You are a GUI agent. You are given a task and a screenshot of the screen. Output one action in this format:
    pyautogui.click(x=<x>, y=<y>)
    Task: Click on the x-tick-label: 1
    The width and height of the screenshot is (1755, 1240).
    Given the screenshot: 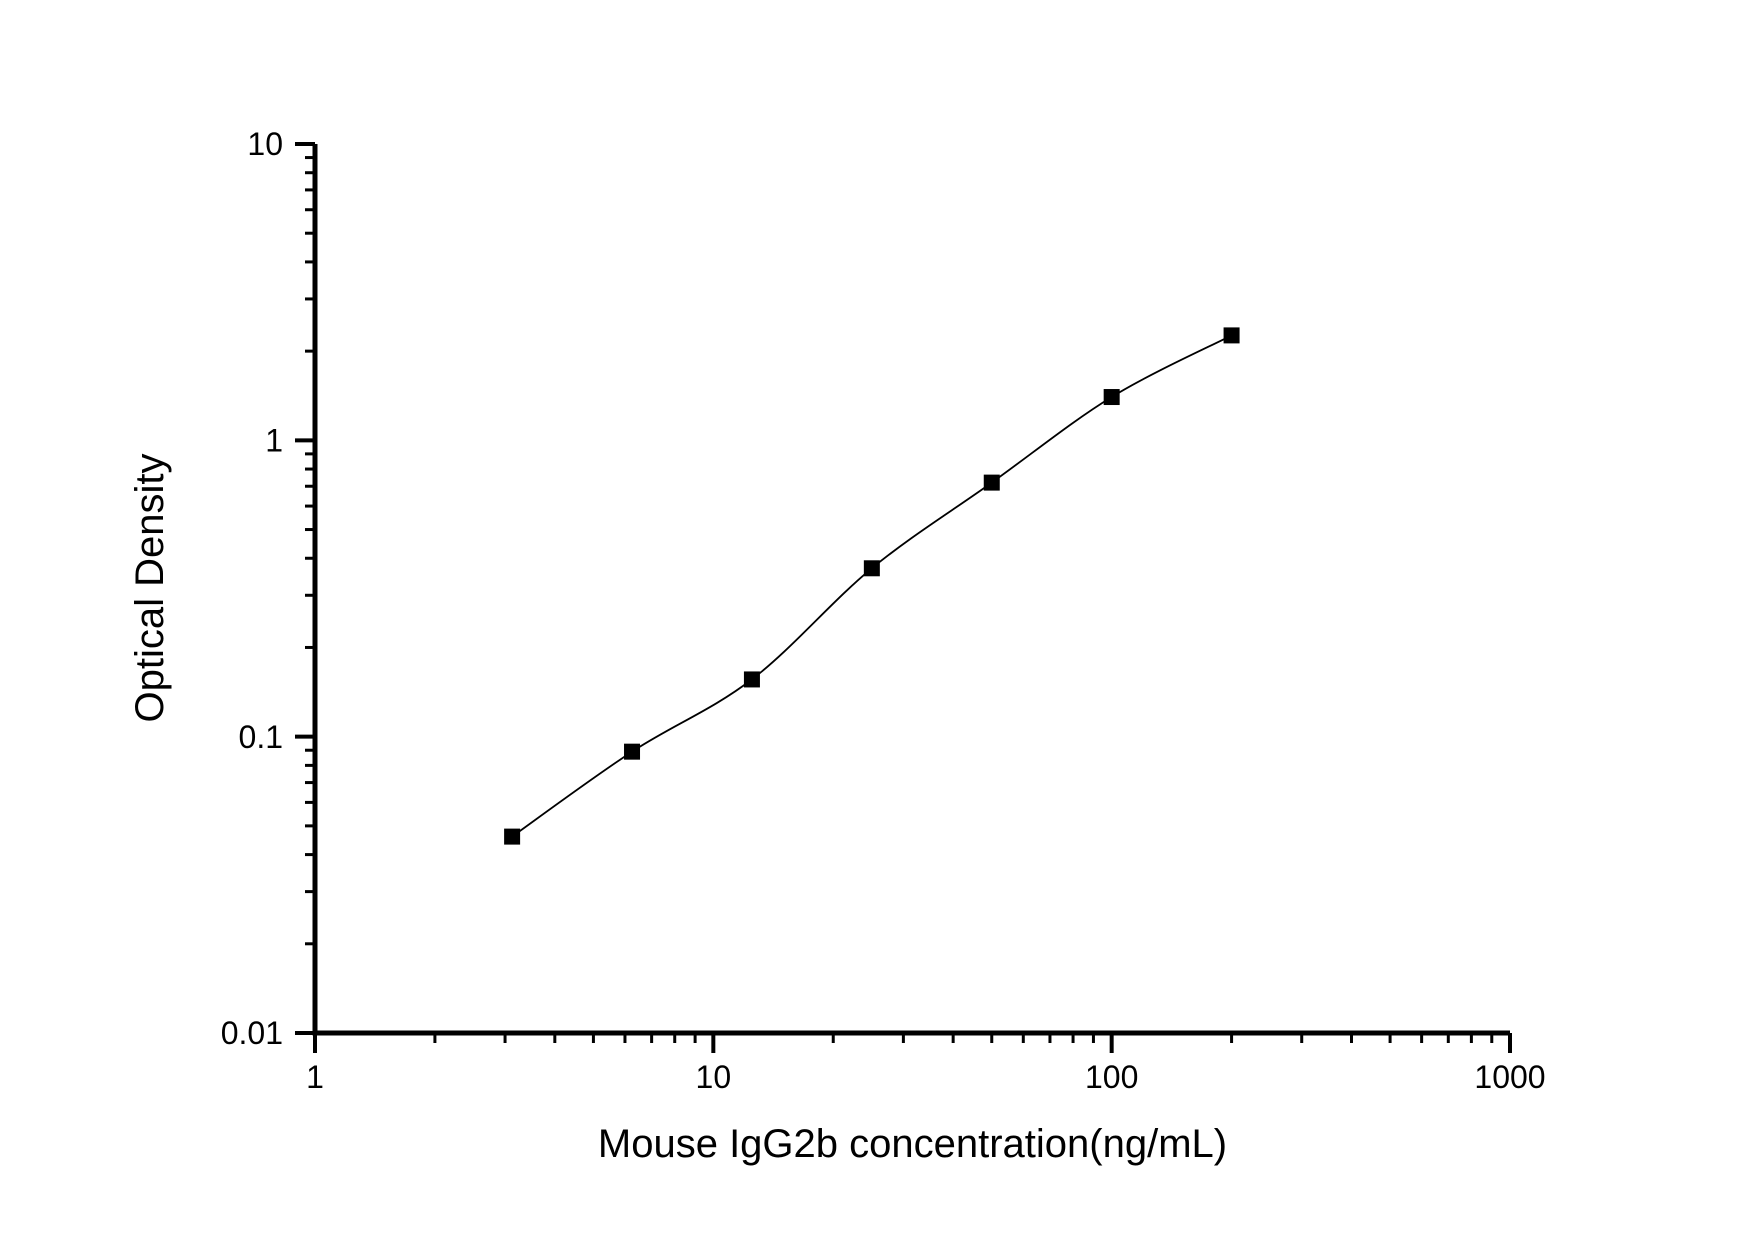 What is the action you would take?
    pyautogui.click(x=315, y=1077)
    